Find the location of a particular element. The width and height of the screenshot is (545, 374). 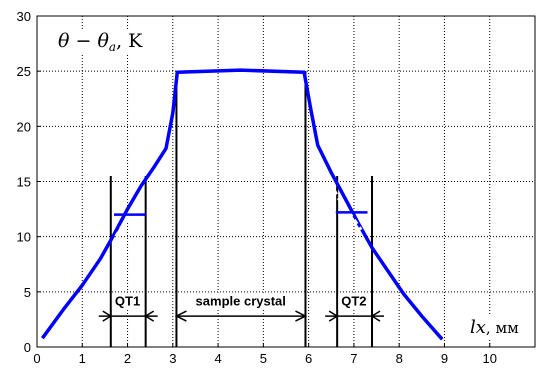

y-tick-label: 15 is located at coordinates (24, 182).